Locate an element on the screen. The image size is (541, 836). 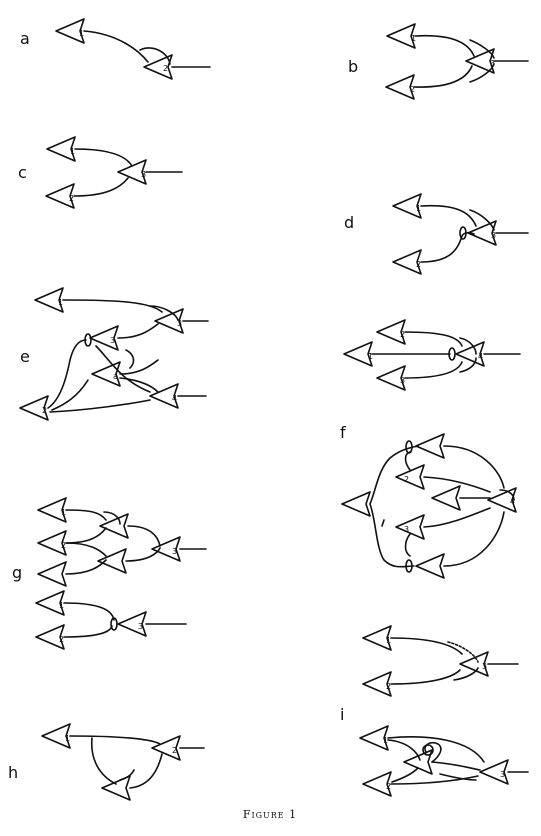
neuron-mid is located at coordinates (446, 498).